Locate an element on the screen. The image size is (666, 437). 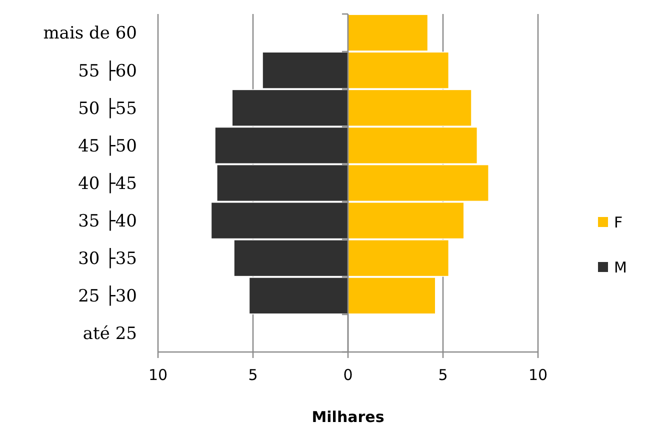
legend-label: M is located at coordinates (620, 267).